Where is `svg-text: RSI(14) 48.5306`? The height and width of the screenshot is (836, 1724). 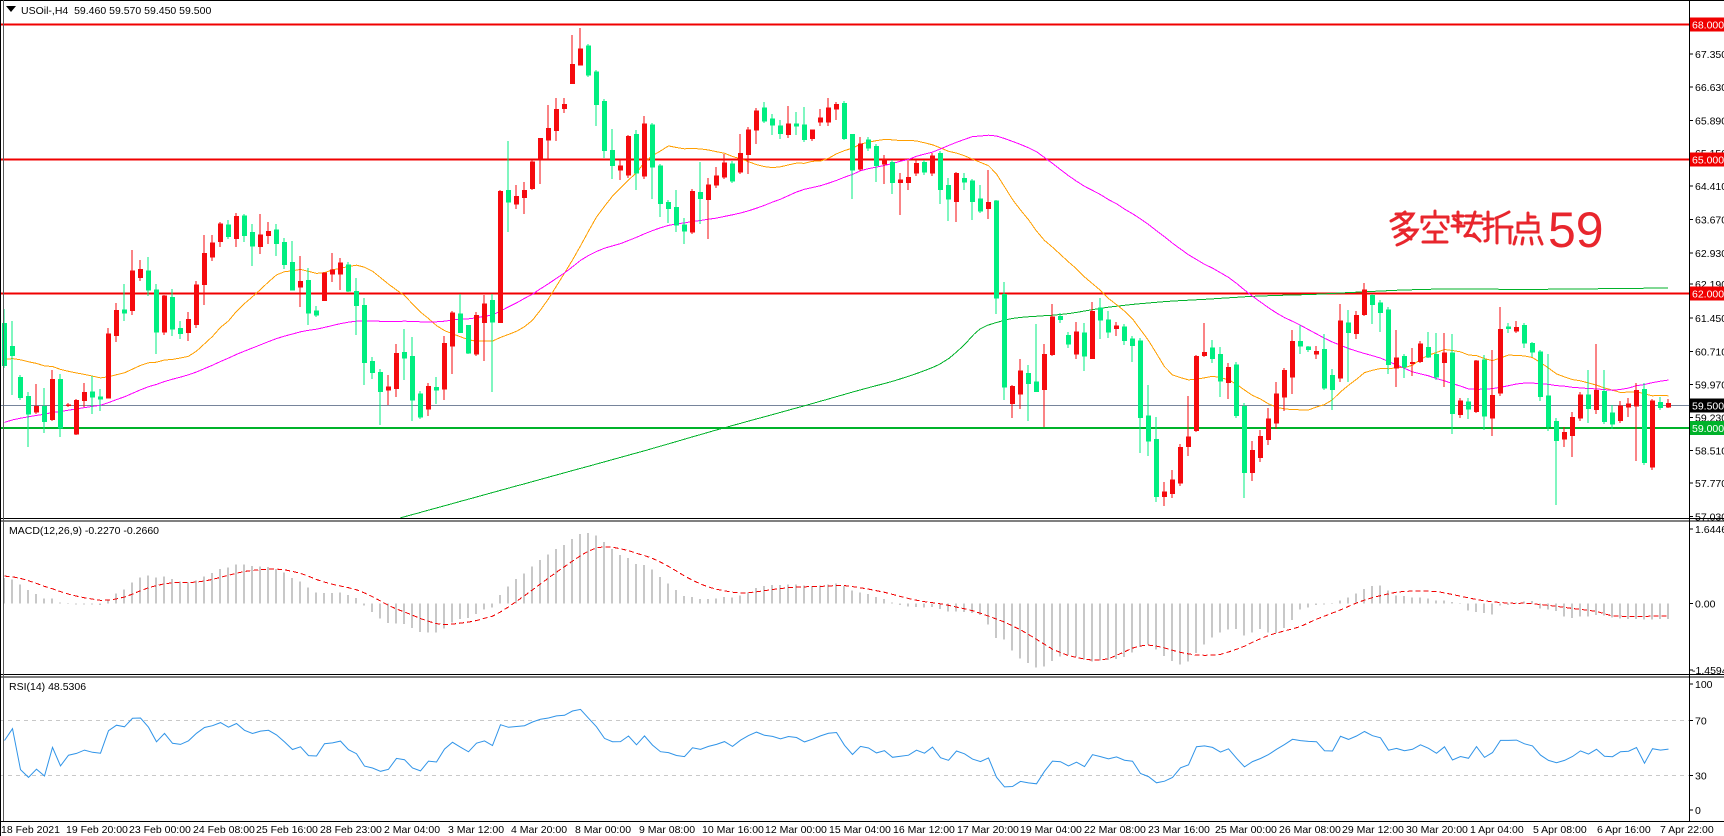
svg-text: RSI(14) 48.5306 is located at coordinates (47, 687).